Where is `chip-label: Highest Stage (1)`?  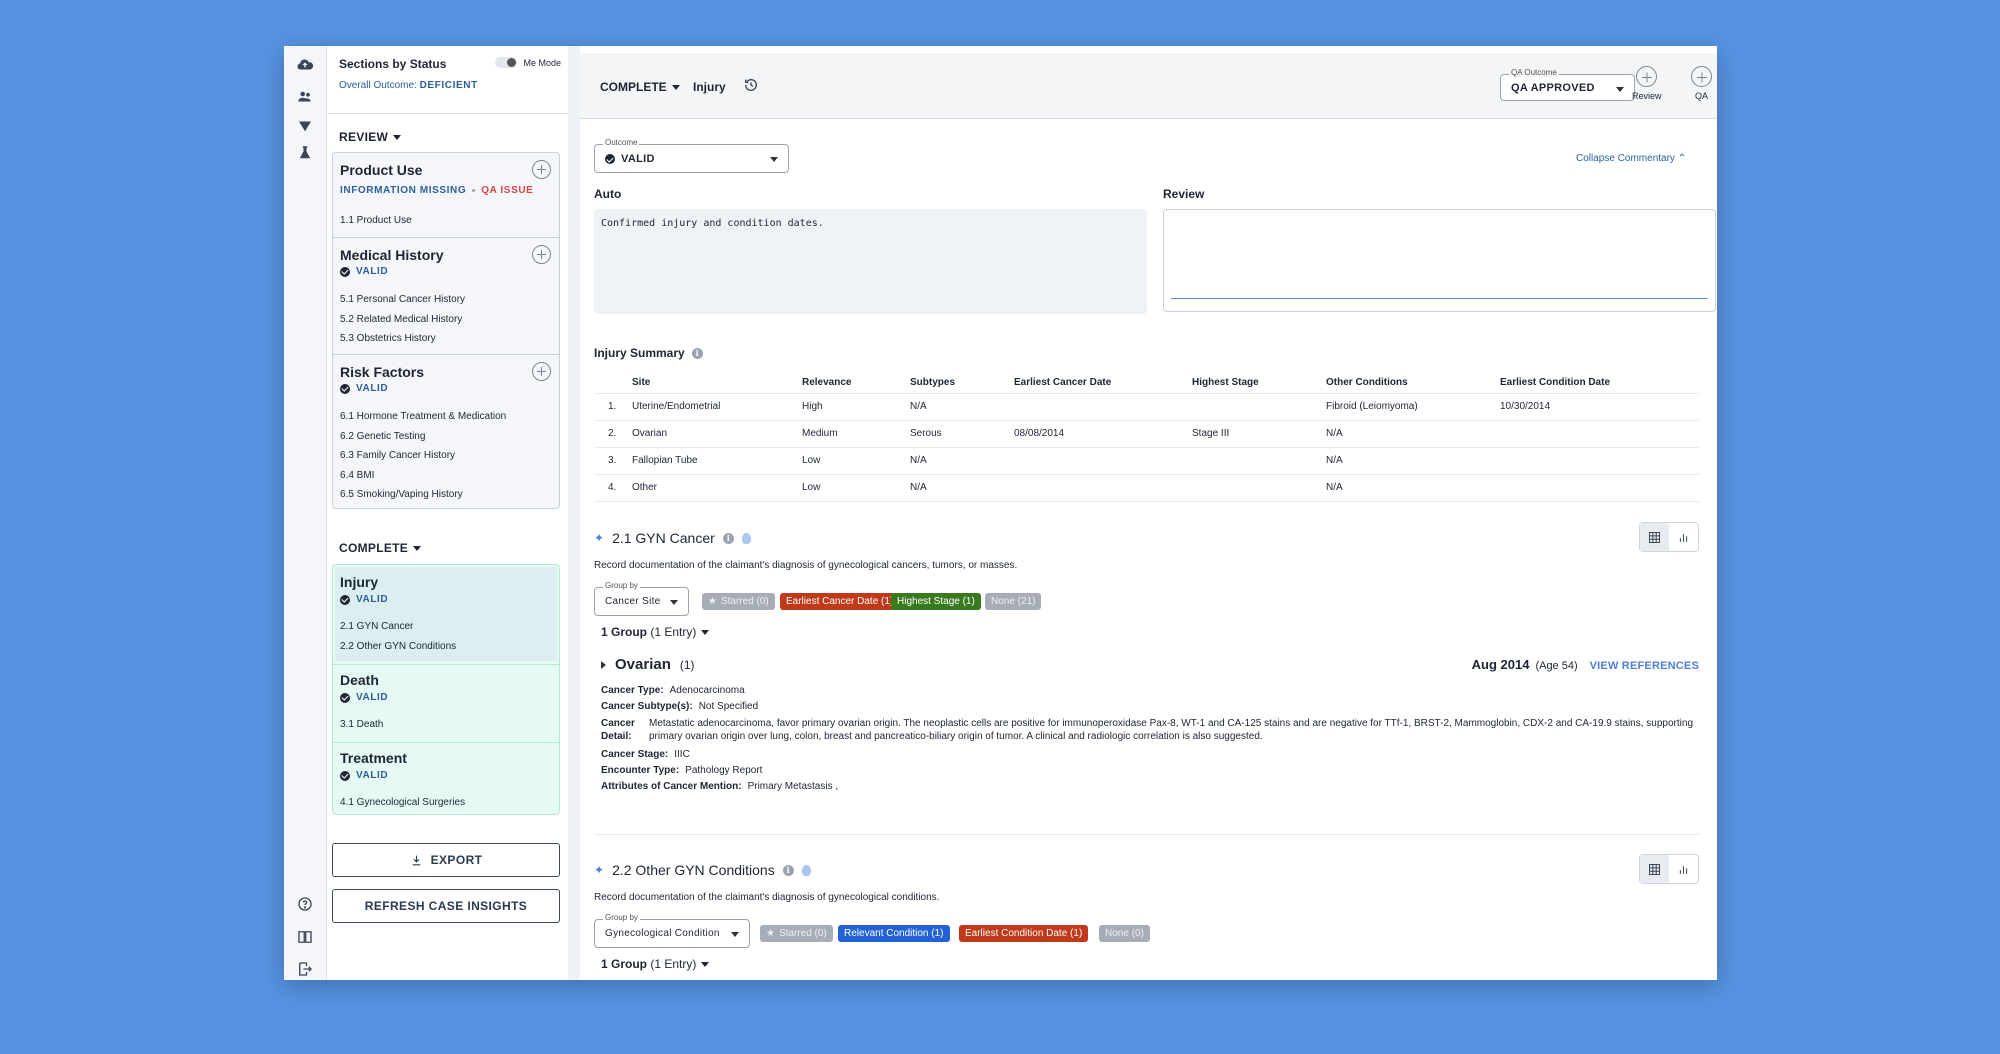
chip-label: Highest Stage (1) is located at coordinates (936, 601).